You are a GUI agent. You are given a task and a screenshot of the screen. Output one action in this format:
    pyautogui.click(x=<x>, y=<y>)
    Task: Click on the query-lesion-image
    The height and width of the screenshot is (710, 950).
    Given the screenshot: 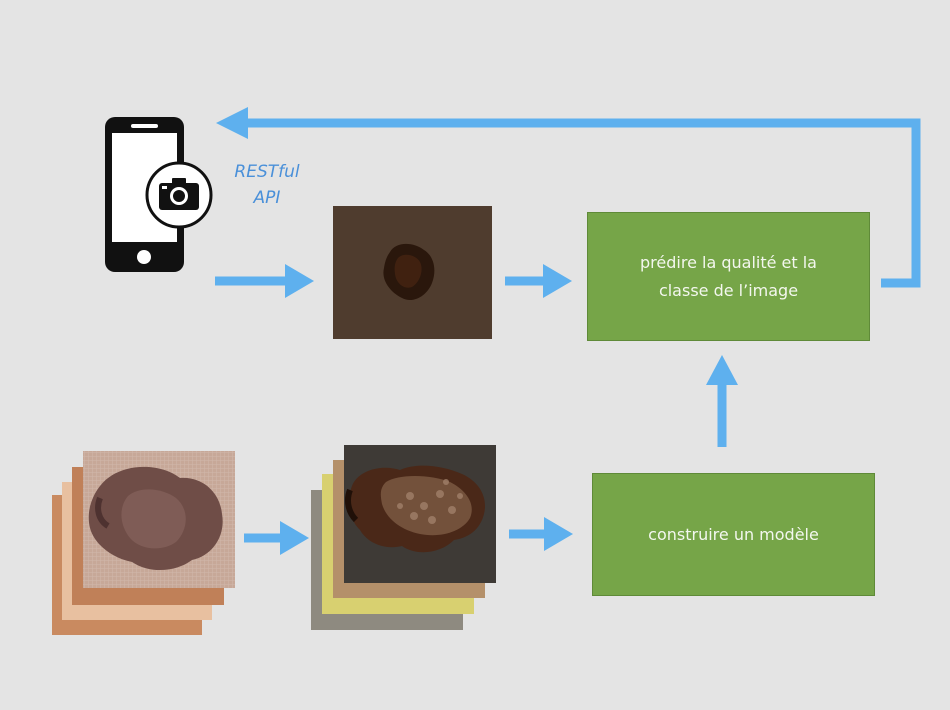 What is the action you would take?
    pyautogui.click(x=412, y=272)
    